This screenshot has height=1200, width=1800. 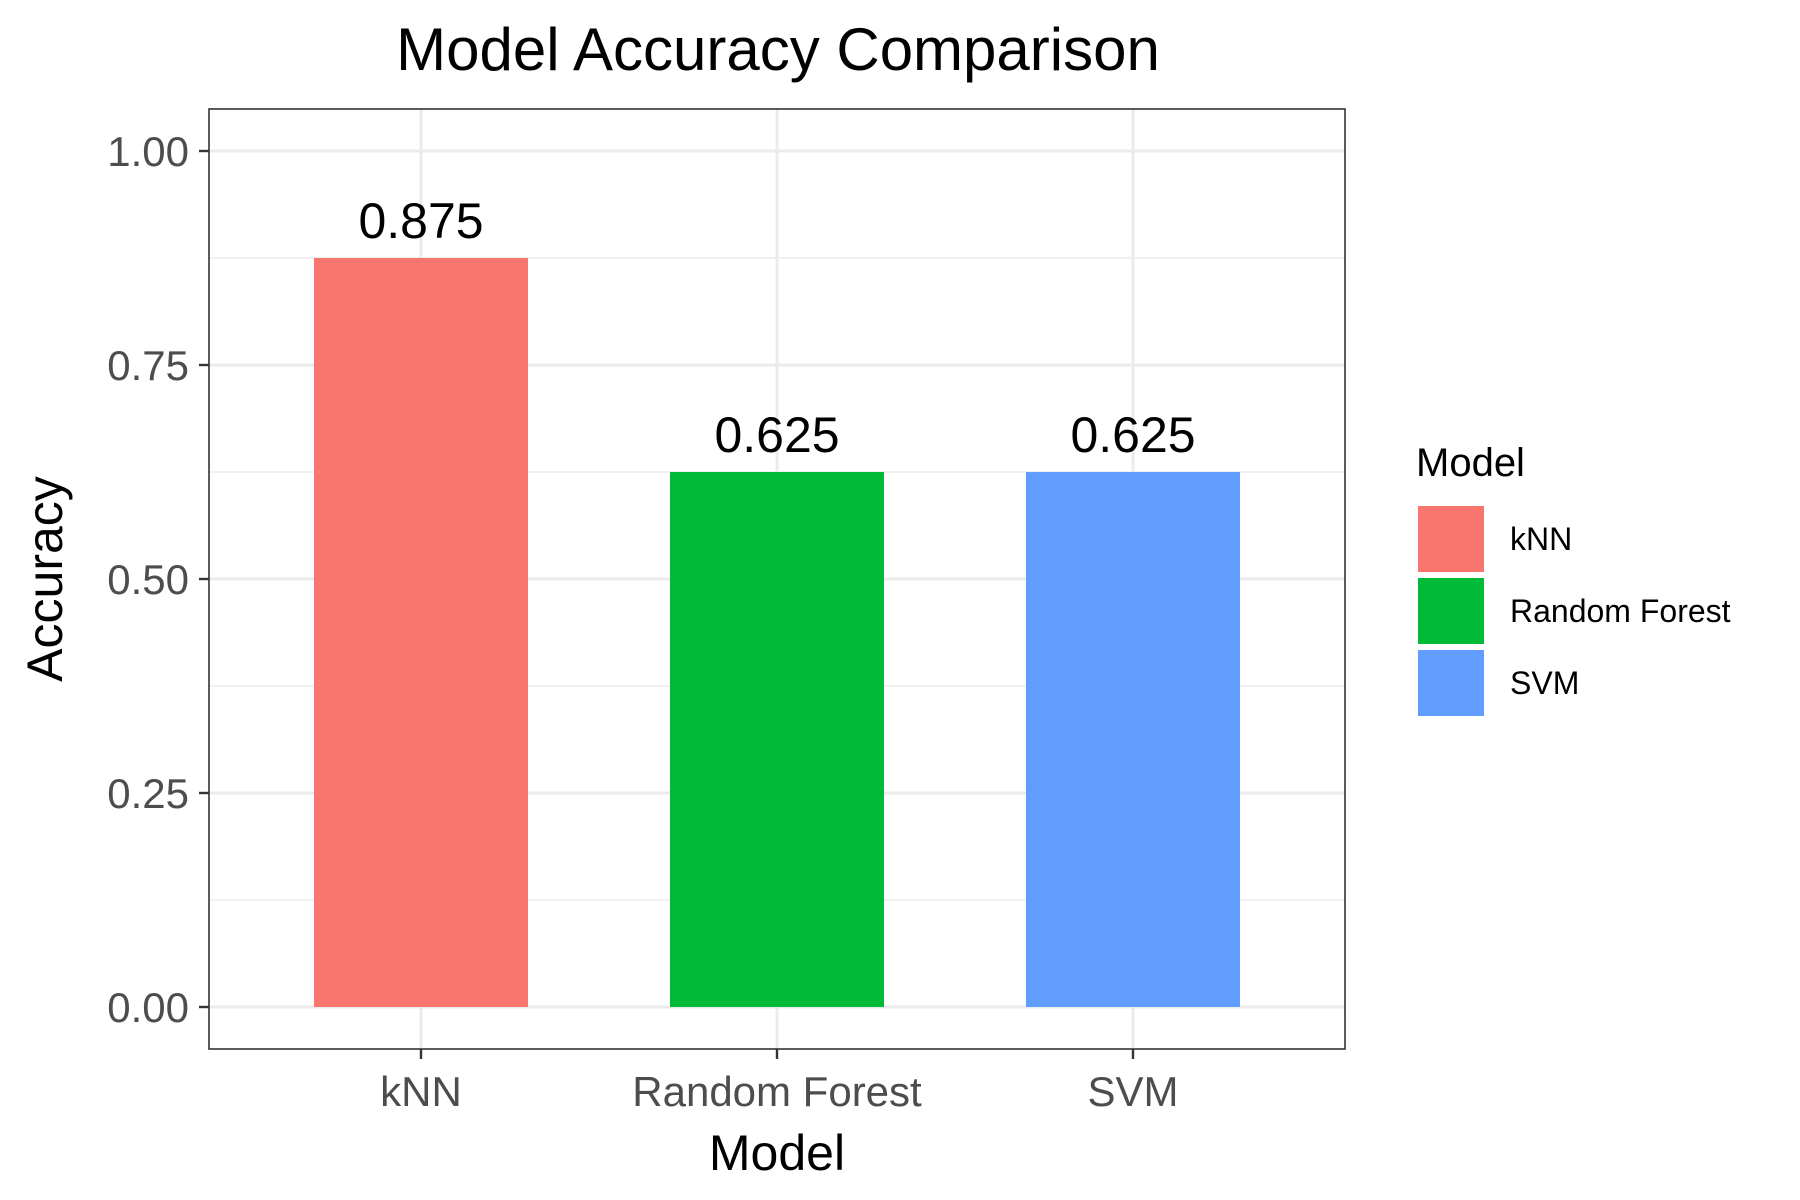 I want to click on y-tick-label: 1.00, so click(x=148, y=151).